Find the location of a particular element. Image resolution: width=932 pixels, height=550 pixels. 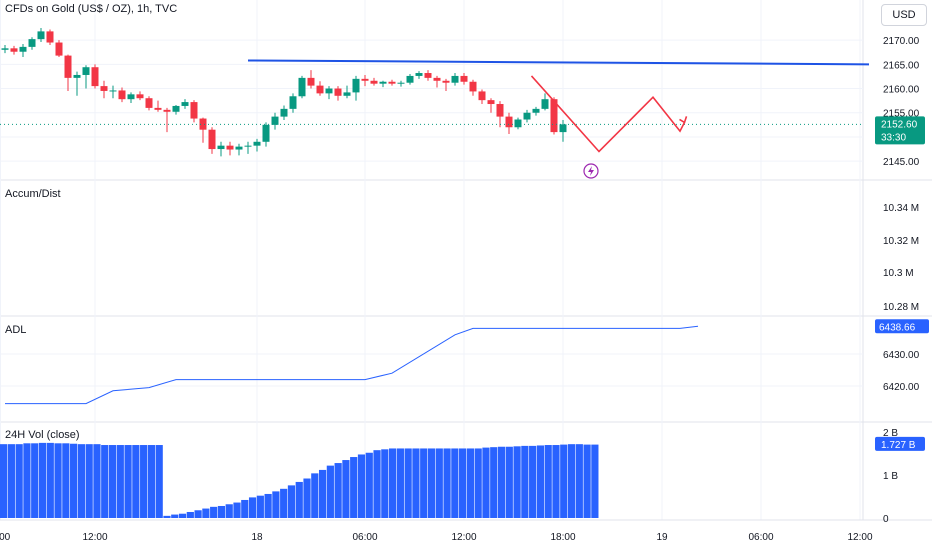

accum-dist-tick-label: 10.32 M is located at coordinates (901, 241).